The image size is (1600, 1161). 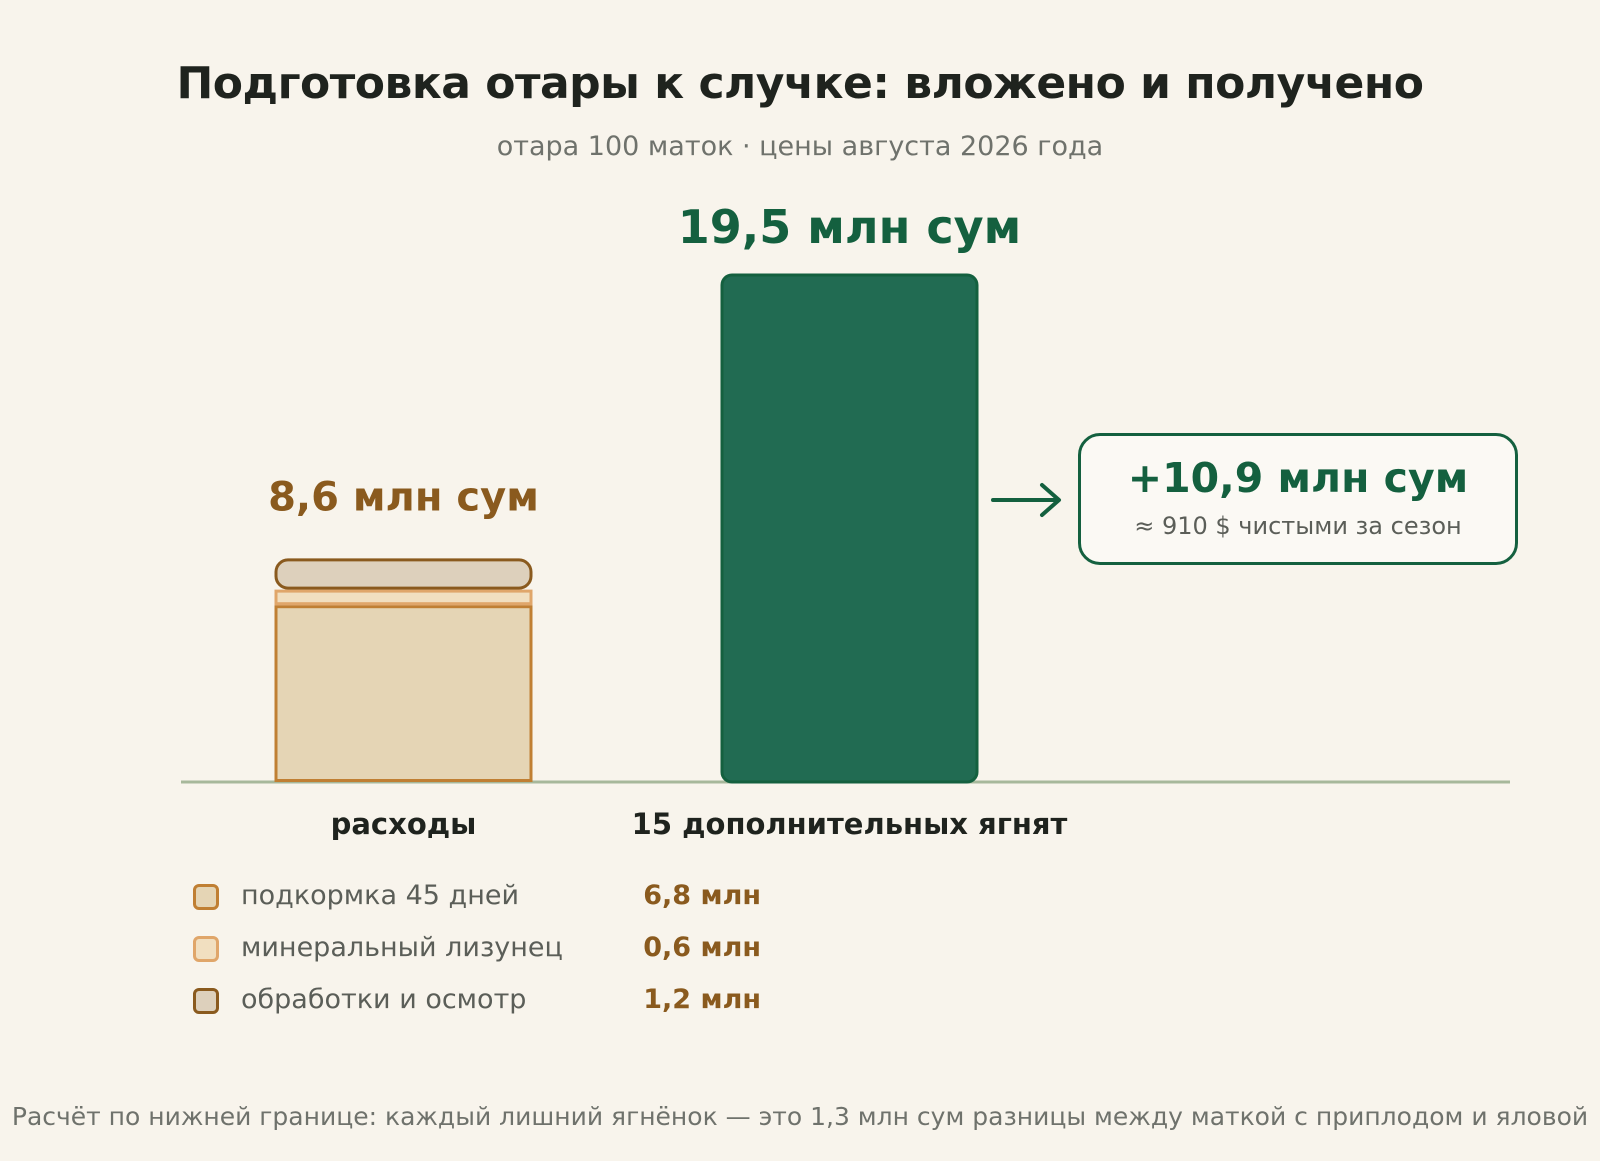 What do you see at coordinates (403, 597) in the screenshot?
I see `bar-segment-lick` at bounding box center [403, 597].